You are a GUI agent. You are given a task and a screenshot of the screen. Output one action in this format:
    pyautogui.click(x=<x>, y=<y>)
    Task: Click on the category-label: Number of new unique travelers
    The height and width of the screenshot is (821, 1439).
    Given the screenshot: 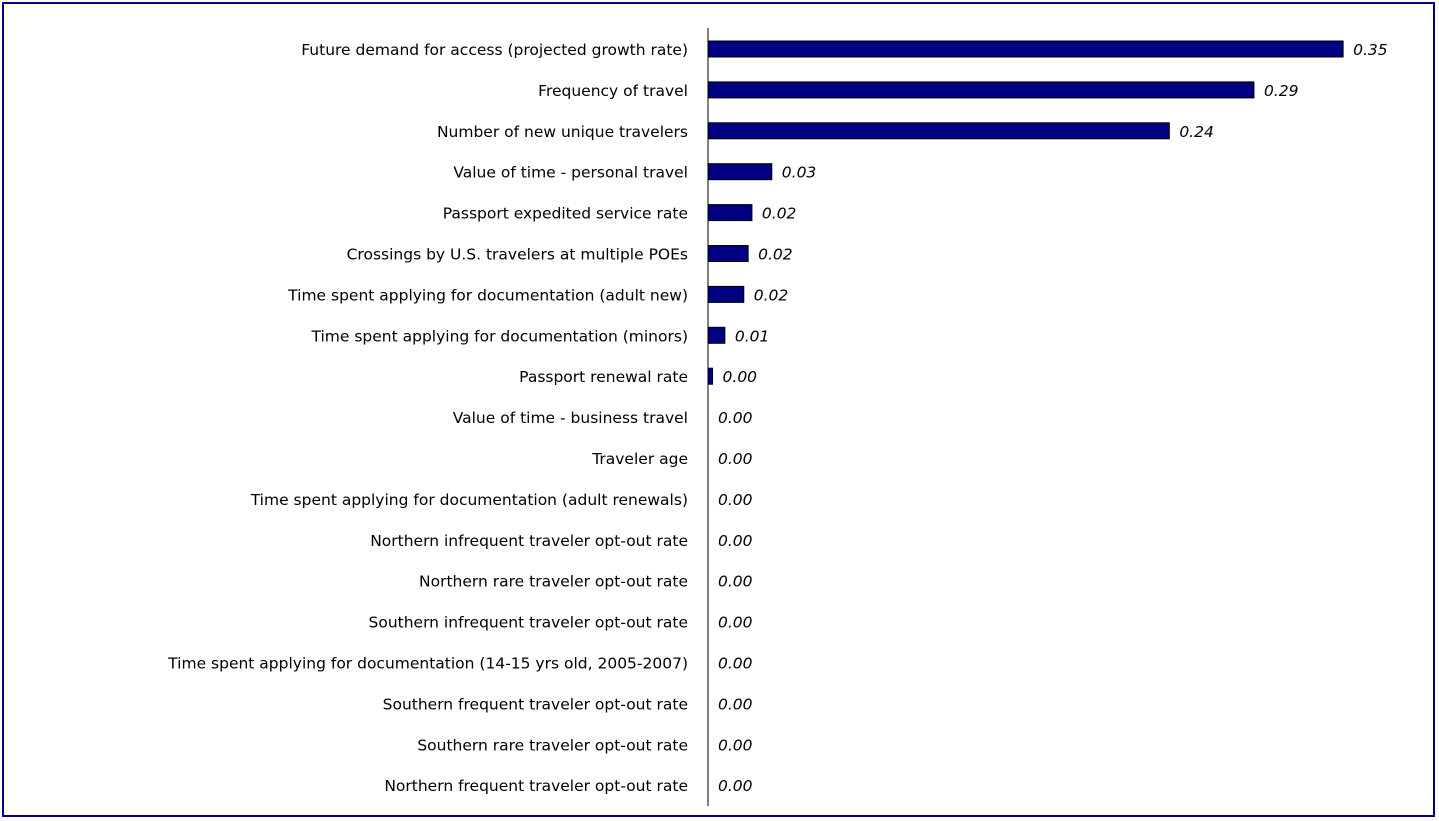 What is the action you would take?
    pyautogui.click(x=562, y=132)
    